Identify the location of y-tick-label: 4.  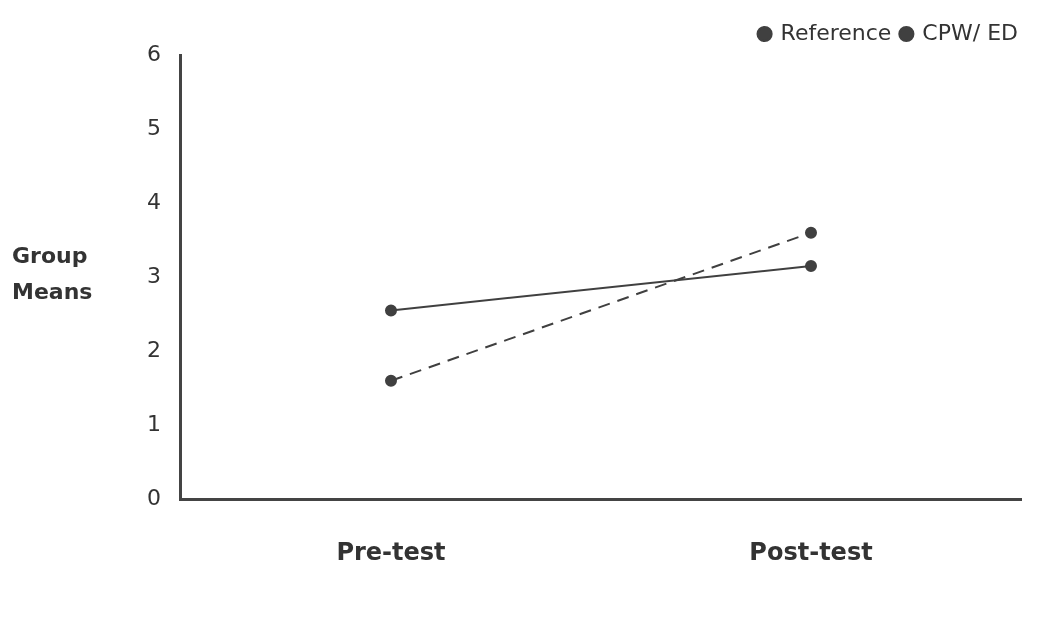
(154, 201).